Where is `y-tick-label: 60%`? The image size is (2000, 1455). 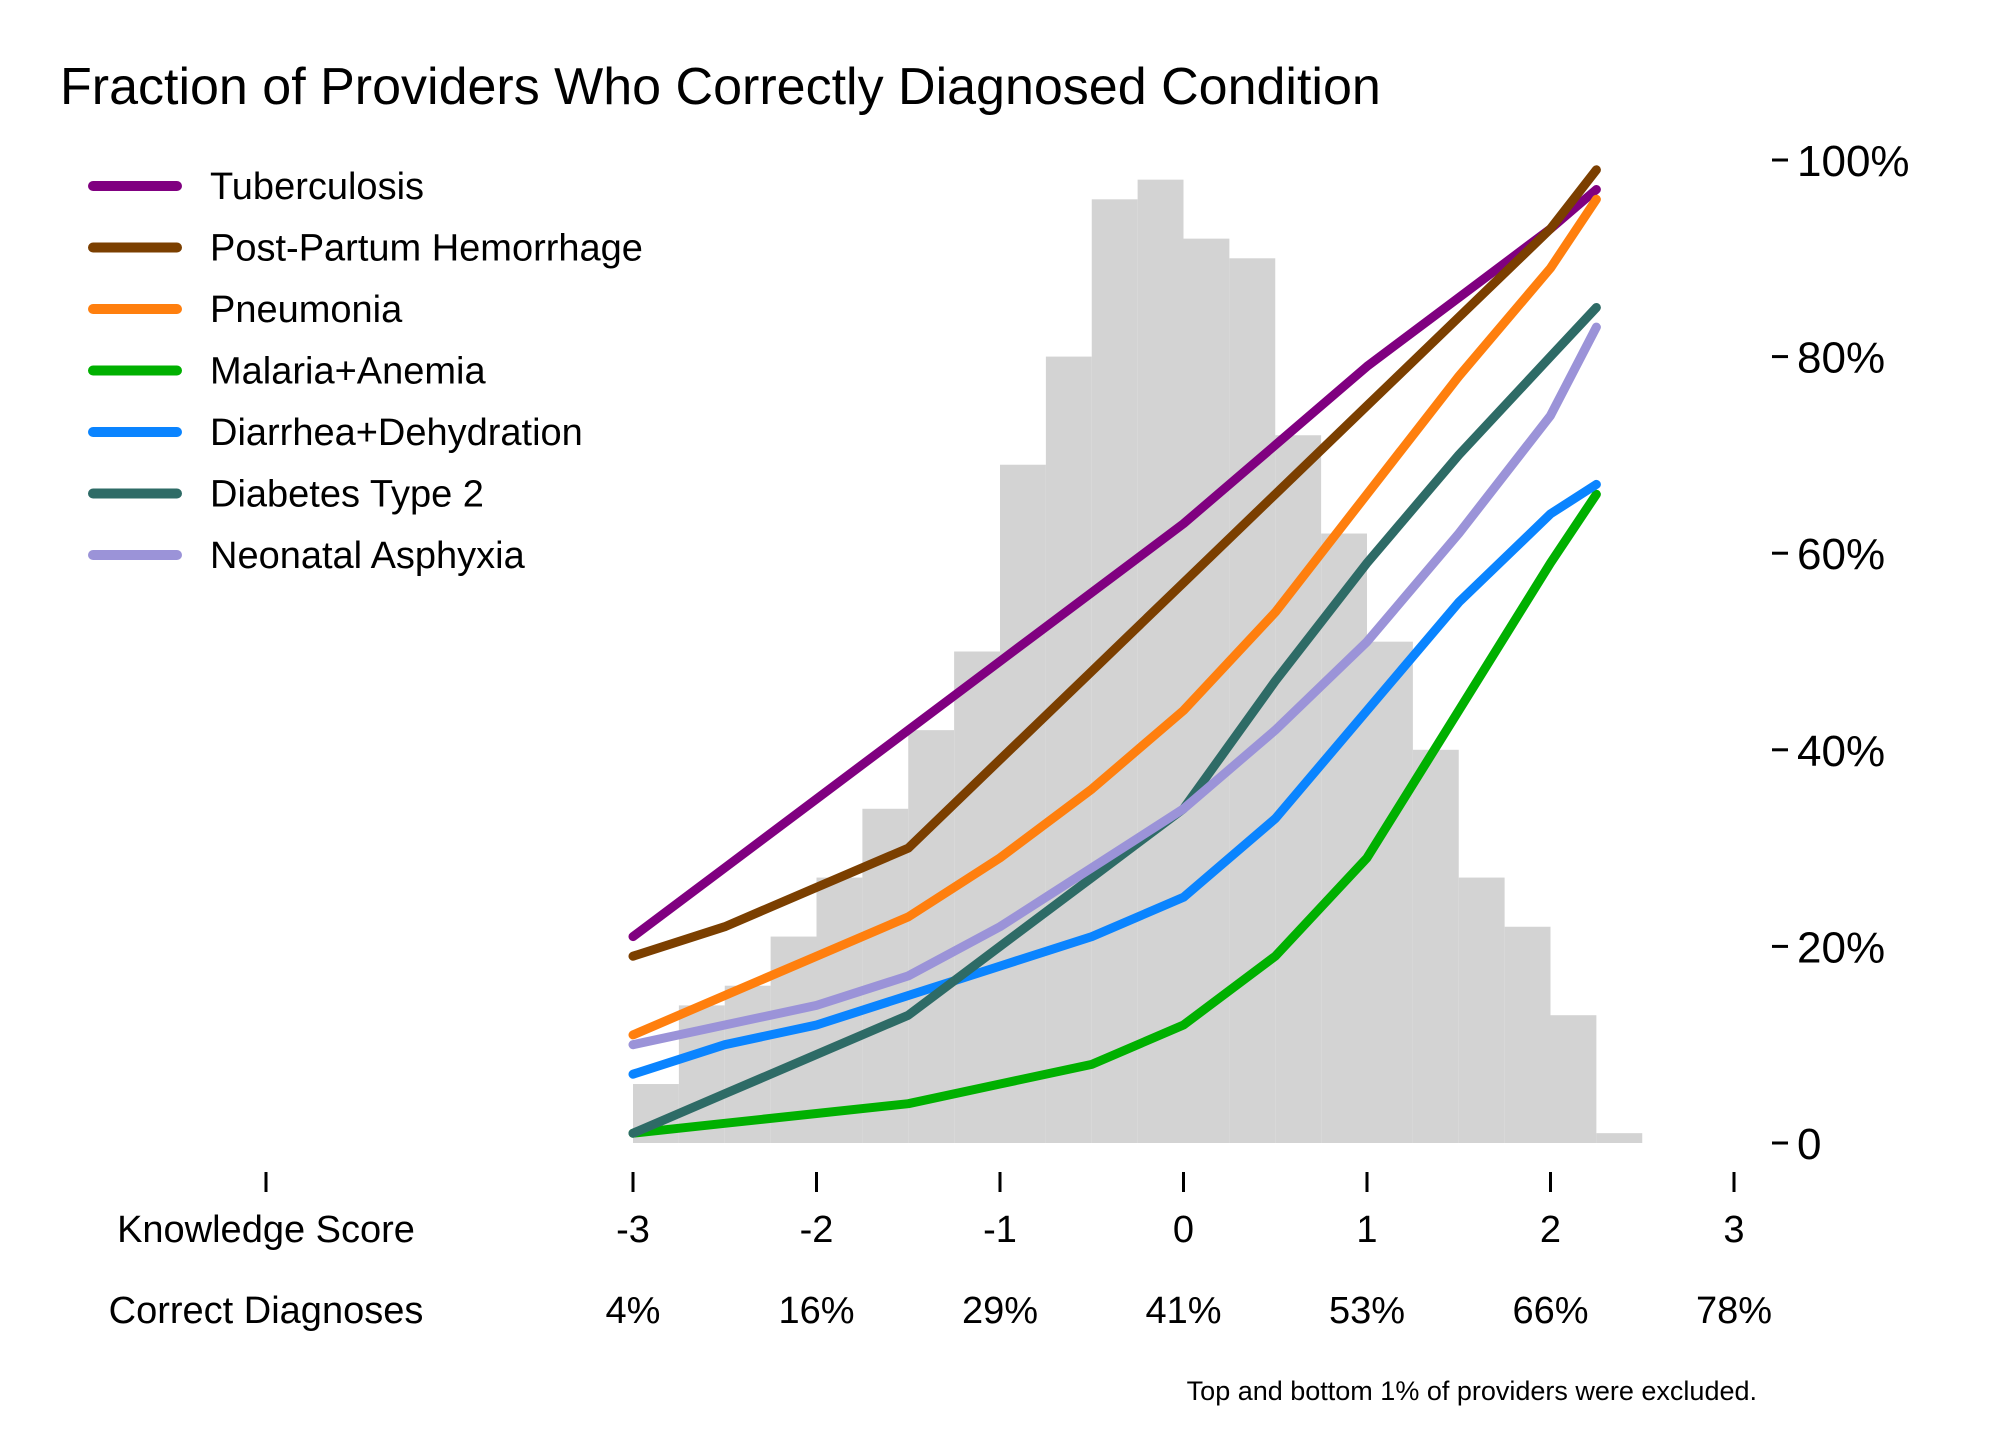 y-tick-label: 60% is located at coordinates (1841, 554).